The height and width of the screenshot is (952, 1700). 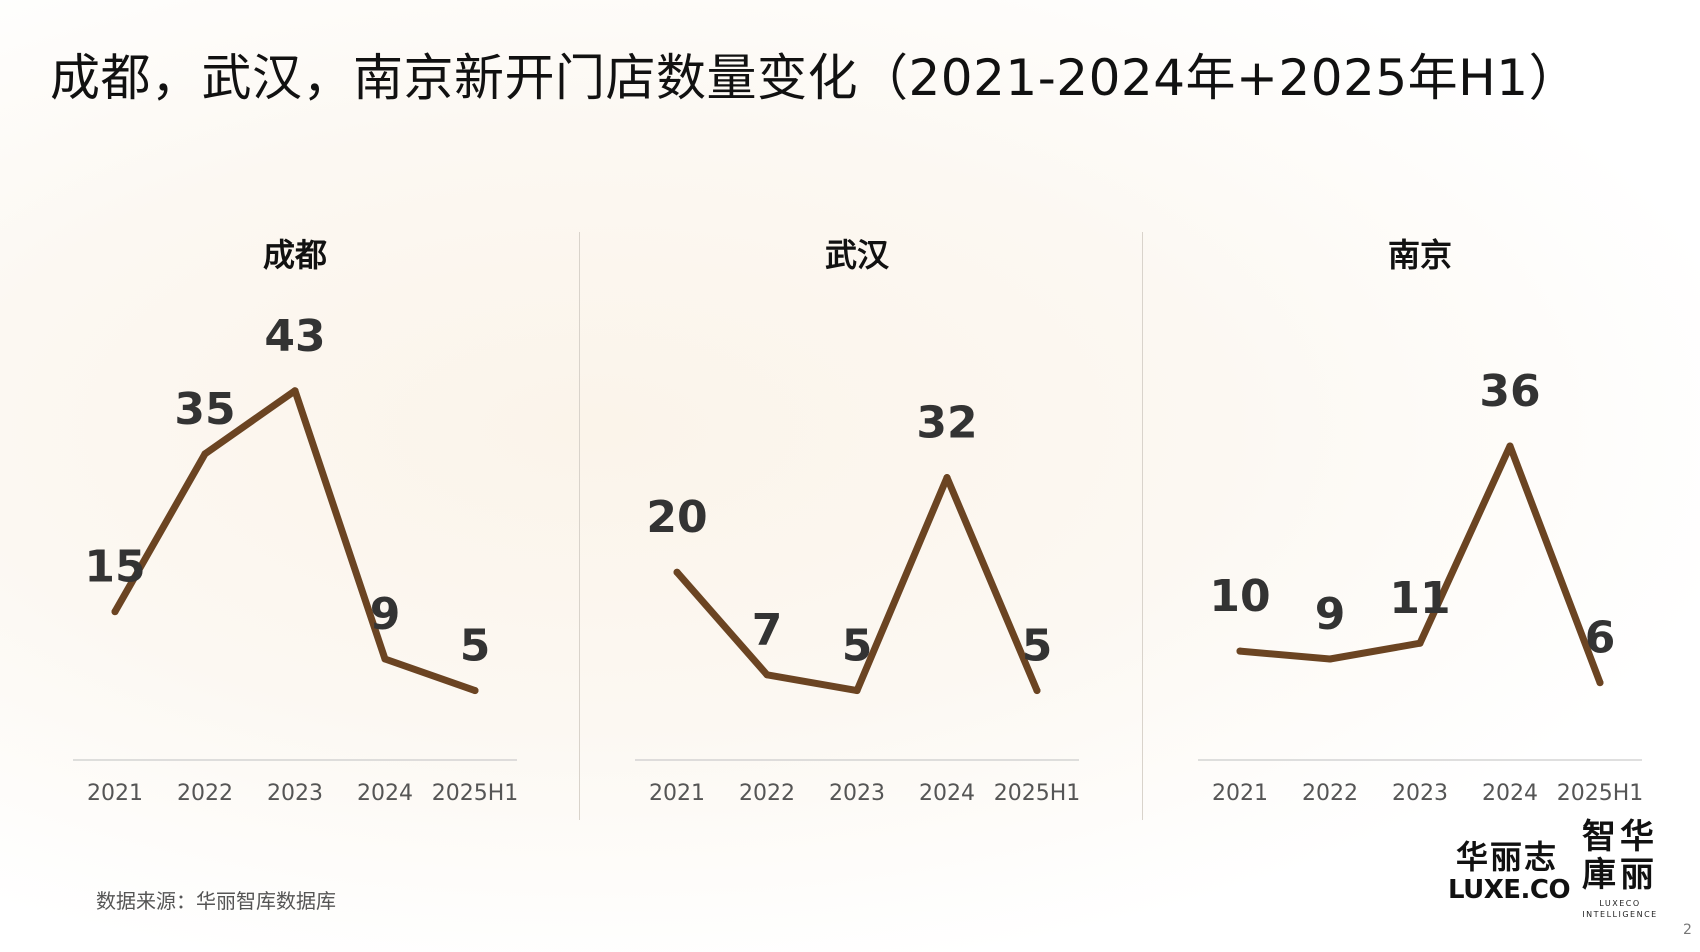 I want to click on logo-en-line2: INTELLIGENCE, so click(x=1620, y=914).